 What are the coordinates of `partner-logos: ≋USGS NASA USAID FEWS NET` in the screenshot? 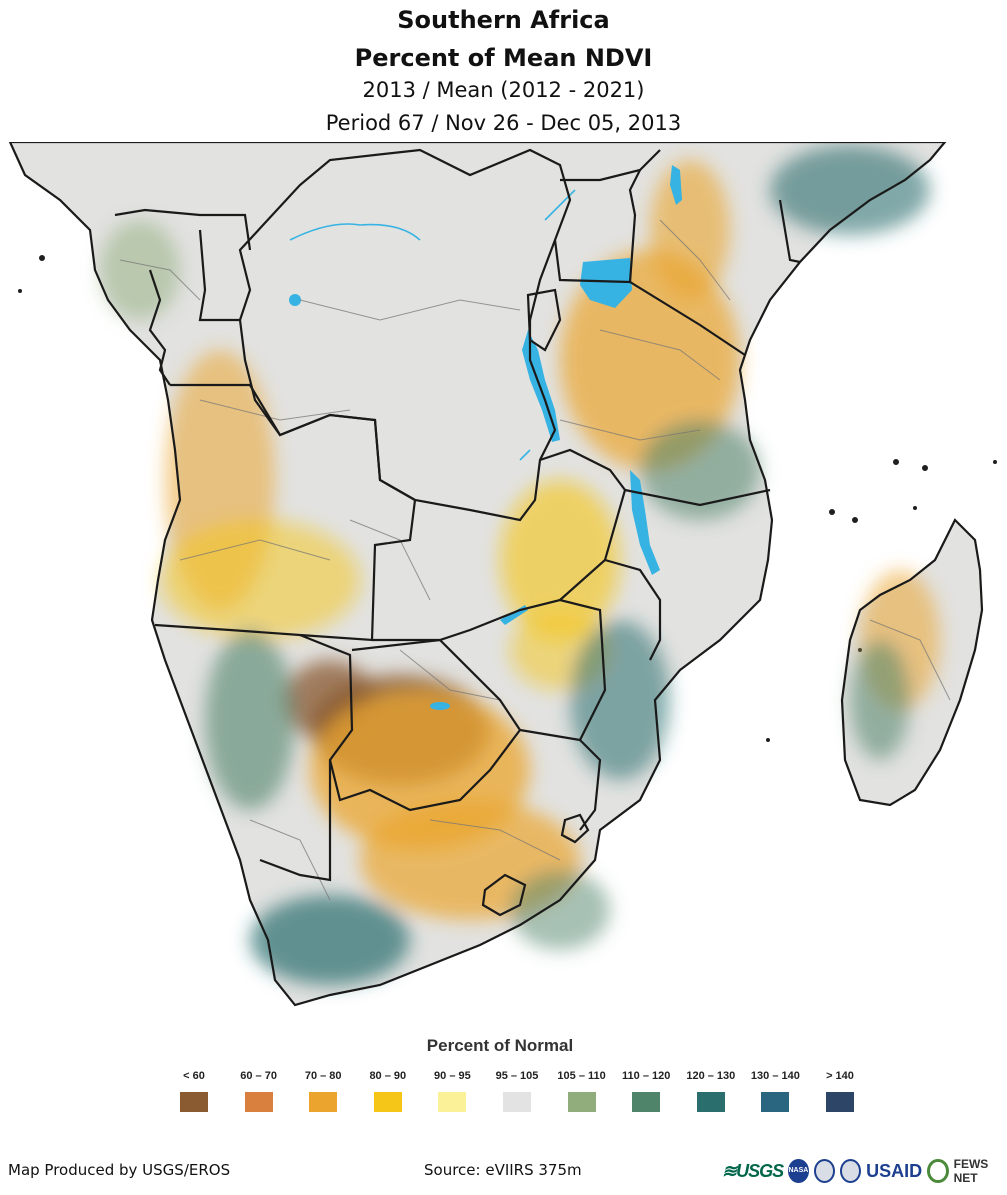 It's located at (864, 1171).